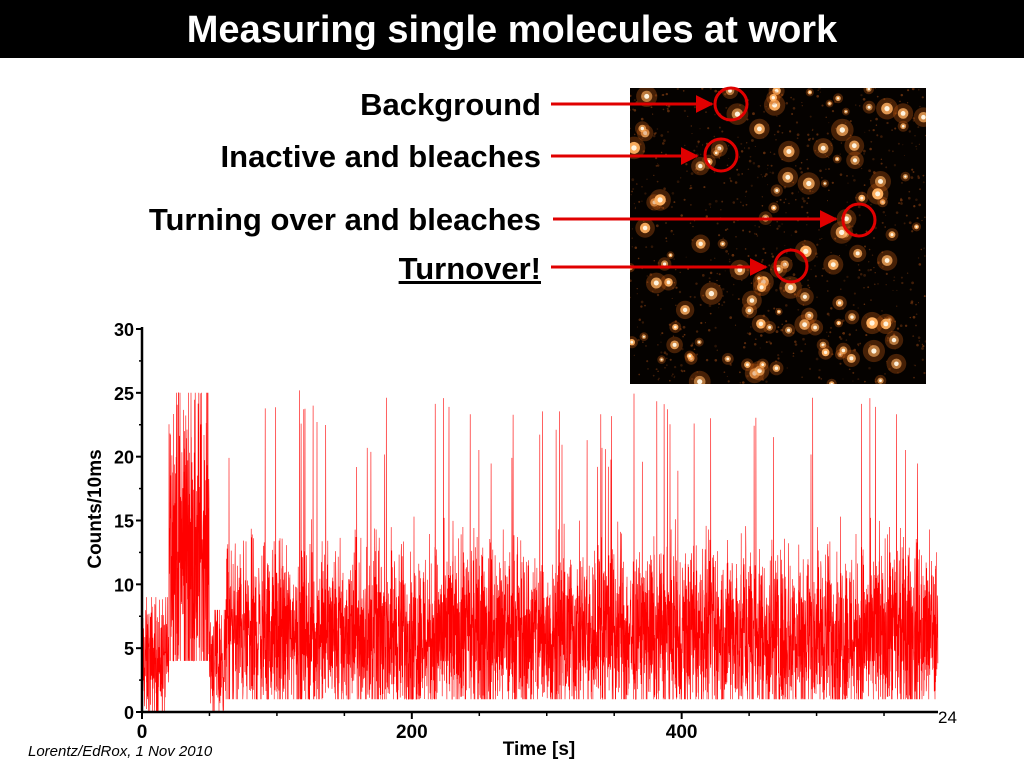 The width and height of the screenshot is (1024, 768). What do you see at coordinates (124, 522) in the screenshot?
I see `y-tick-label: 15` at bounding box center [124, 522].